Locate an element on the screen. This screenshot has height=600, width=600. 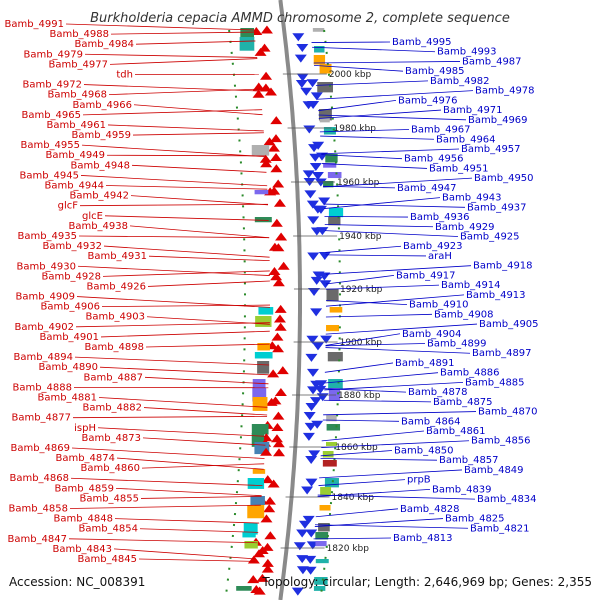
gene-label-forward: Bamb_4873 is located at coordinates (111, 438).